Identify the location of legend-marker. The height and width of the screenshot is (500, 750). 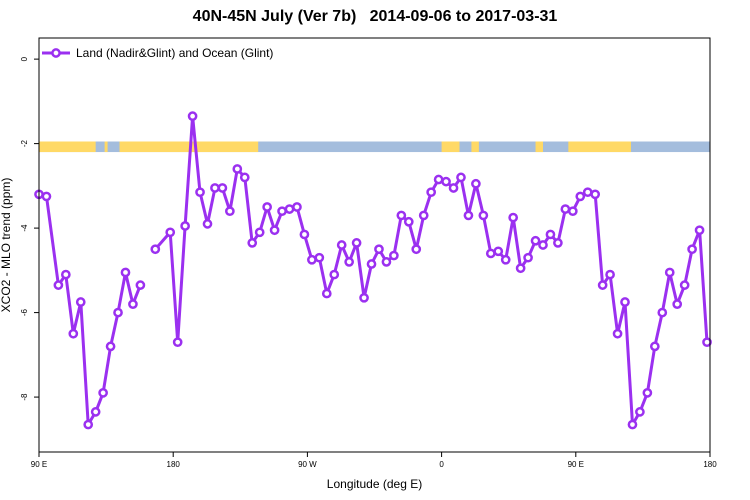
(56, 53).